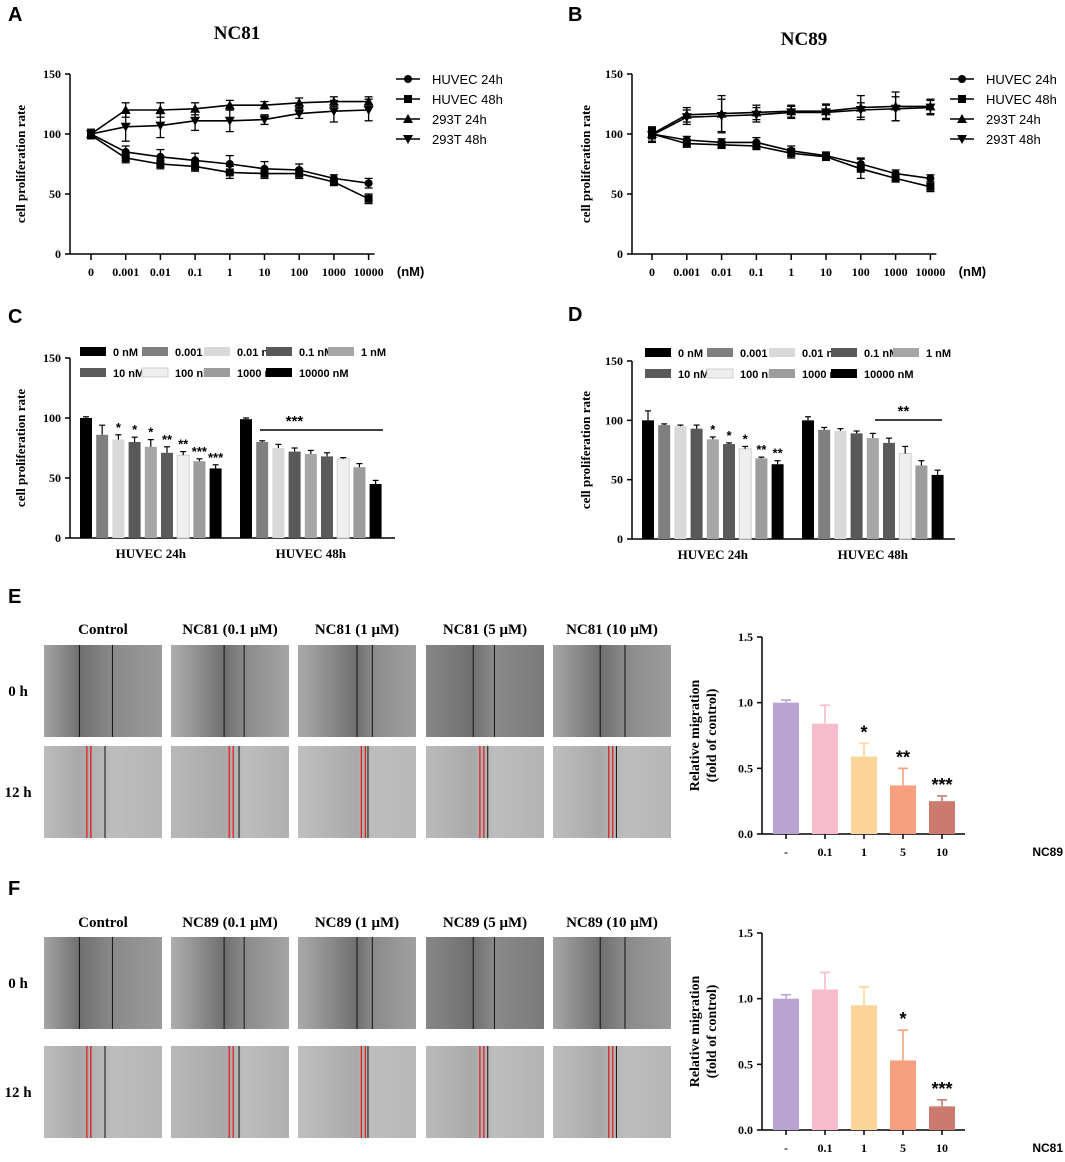 This screenshot has height=1162, width=1065. I want to click on y-axis-label: (fold of control), so click(712, 735).